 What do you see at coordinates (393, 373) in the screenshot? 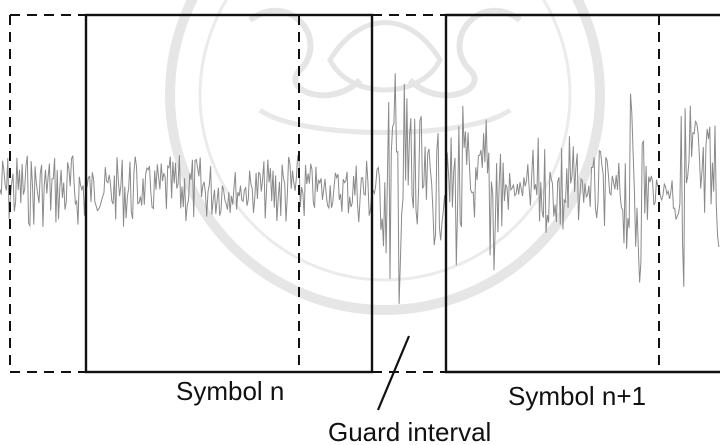
I see `guard-interval-pointer-line` at bounding box center [393, 373].